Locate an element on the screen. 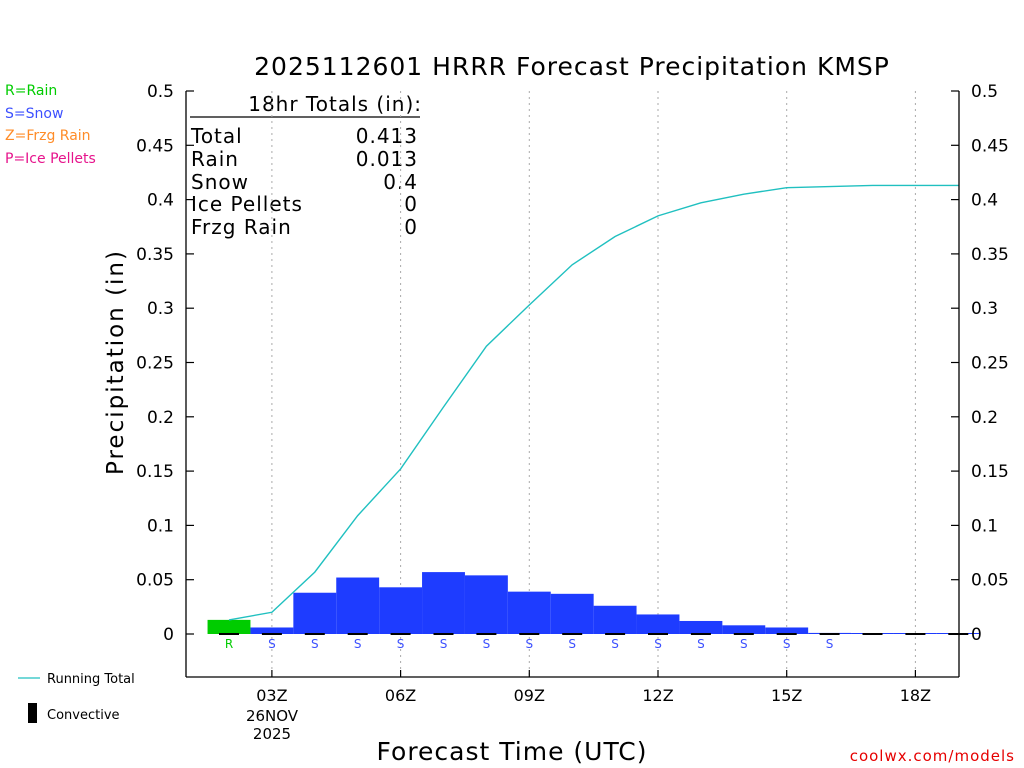 This screenshot has height=768, width=1024. convective-mark-h14 is located at coordinates (786, 634).